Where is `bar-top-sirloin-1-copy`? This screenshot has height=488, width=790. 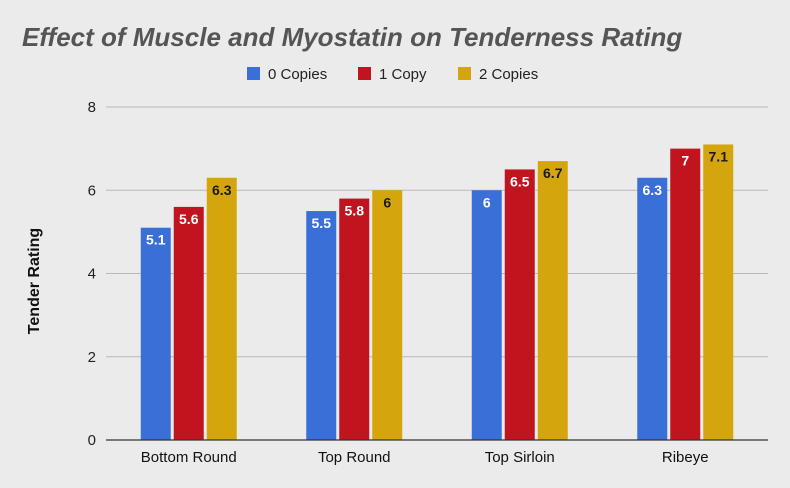 bar-top-sirloin-1-copy is located at coordinates (519, 304).